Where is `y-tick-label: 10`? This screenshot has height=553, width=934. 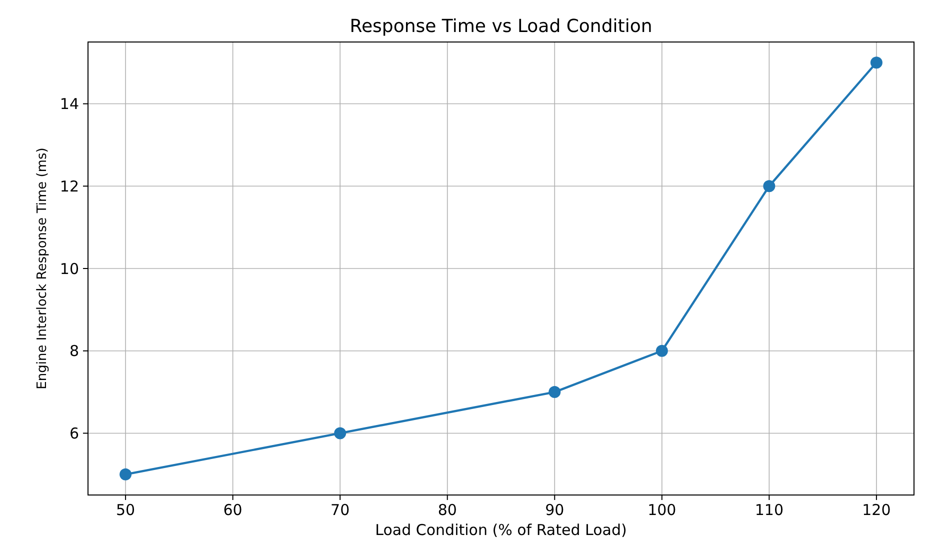
y-tick-label: 10 is located at coordinates (69, 269).